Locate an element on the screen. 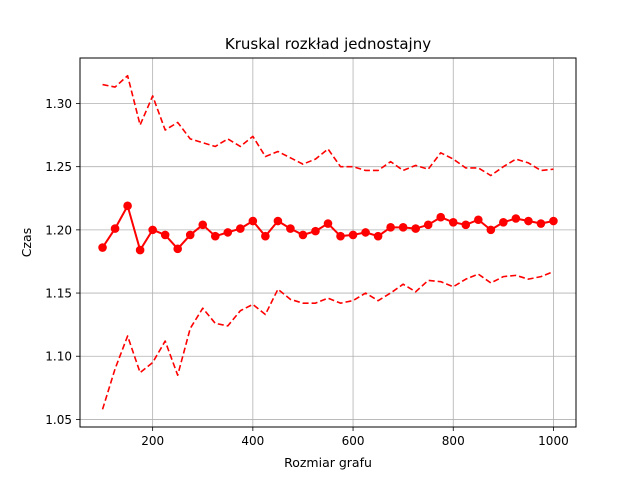 The height and width of the screenshot is (480, 640). chart-title: Kruskal rozkład jednostajny is located at coordinates (328, 44).